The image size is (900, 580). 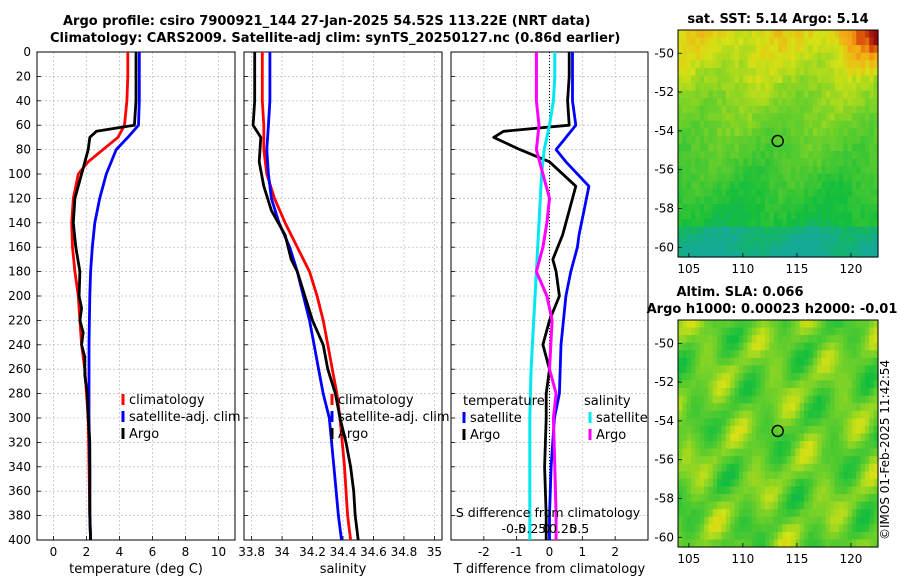 I want to click on legend-label: Argo, so click(x=144, y=434).